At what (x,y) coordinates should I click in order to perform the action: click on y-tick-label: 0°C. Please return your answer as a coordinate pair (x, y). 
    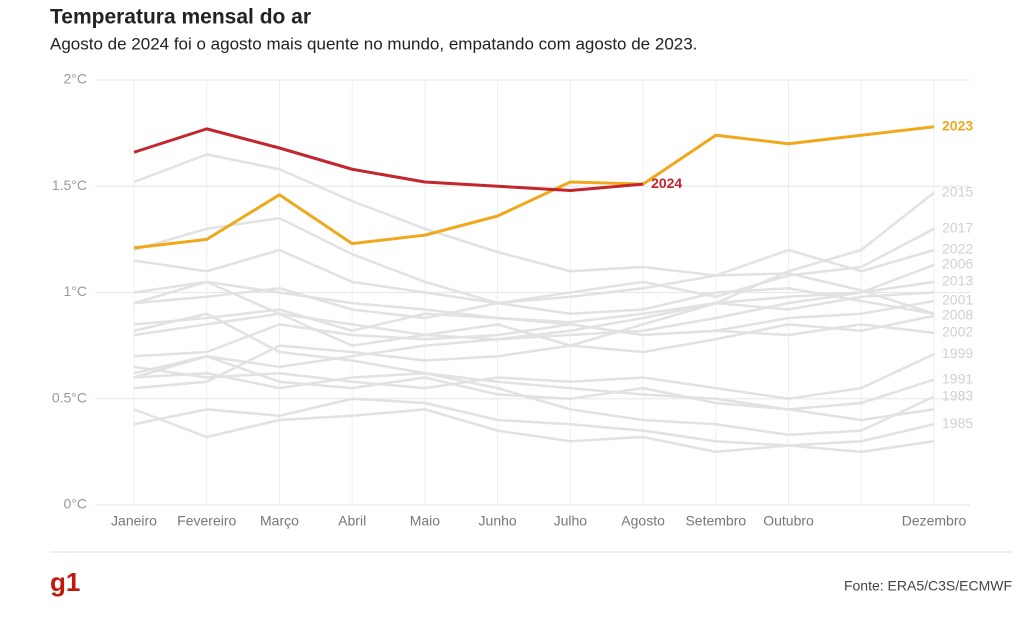
    Looking at the image, I should click on (76, 504).